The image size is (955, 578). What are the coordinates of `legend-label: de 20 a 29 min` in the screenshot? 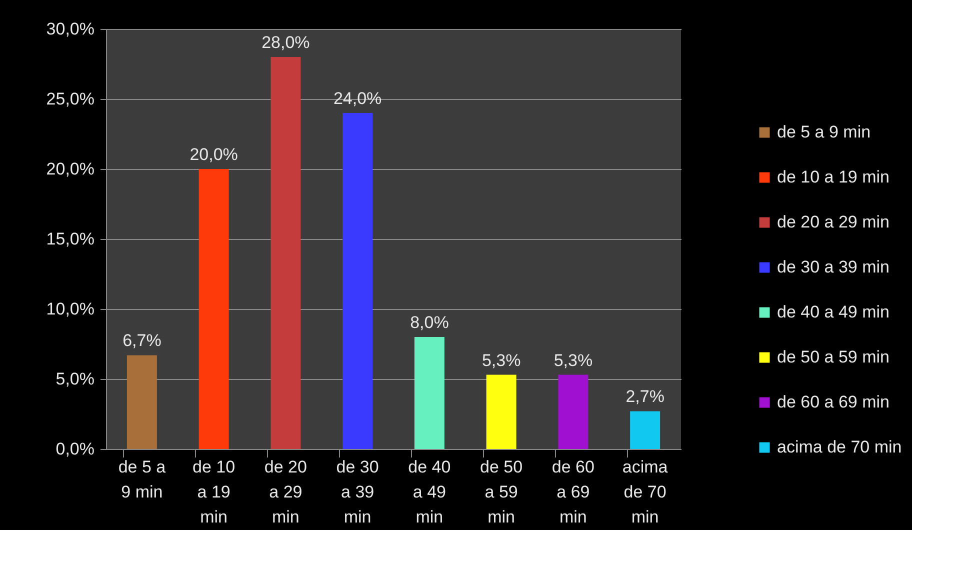 It's located at (833, 222).